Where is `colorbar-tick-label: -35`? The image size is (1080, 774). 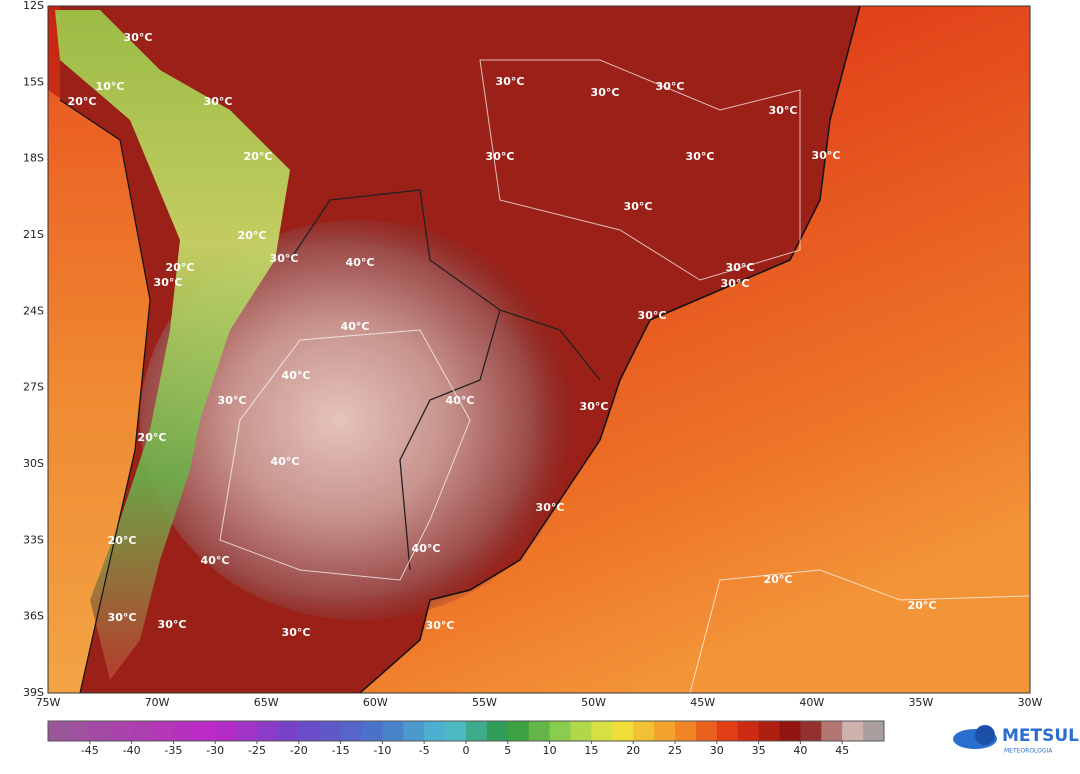
colorbar-tick-label: -35 is located at coordinates (173, 750).